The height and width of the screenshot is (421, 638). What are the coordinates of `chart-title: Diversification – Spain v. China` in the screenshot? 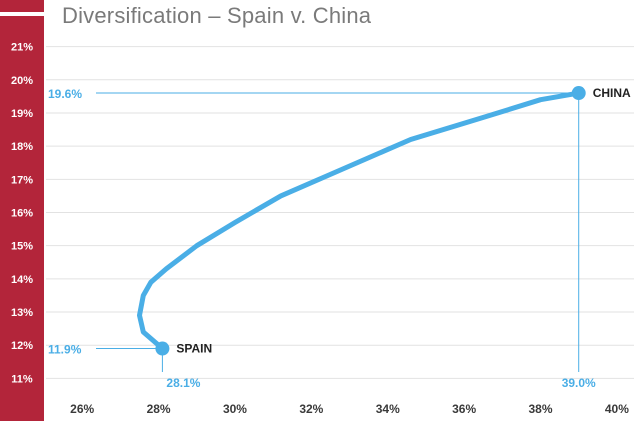 It's located at (217, 15).